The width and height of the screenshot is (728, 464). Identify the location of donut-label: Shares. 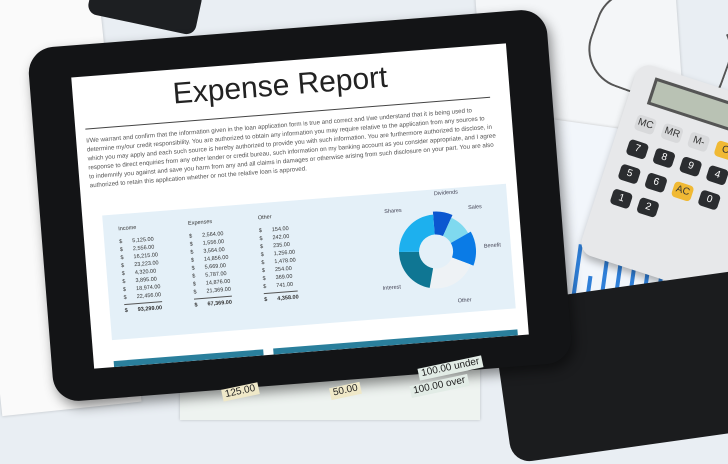
(393, 211).